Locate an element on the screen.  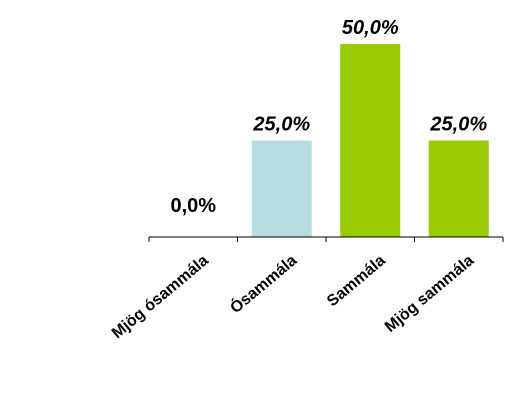
x-tick-label: Mjög sammála is located at coordinates (429, 294).